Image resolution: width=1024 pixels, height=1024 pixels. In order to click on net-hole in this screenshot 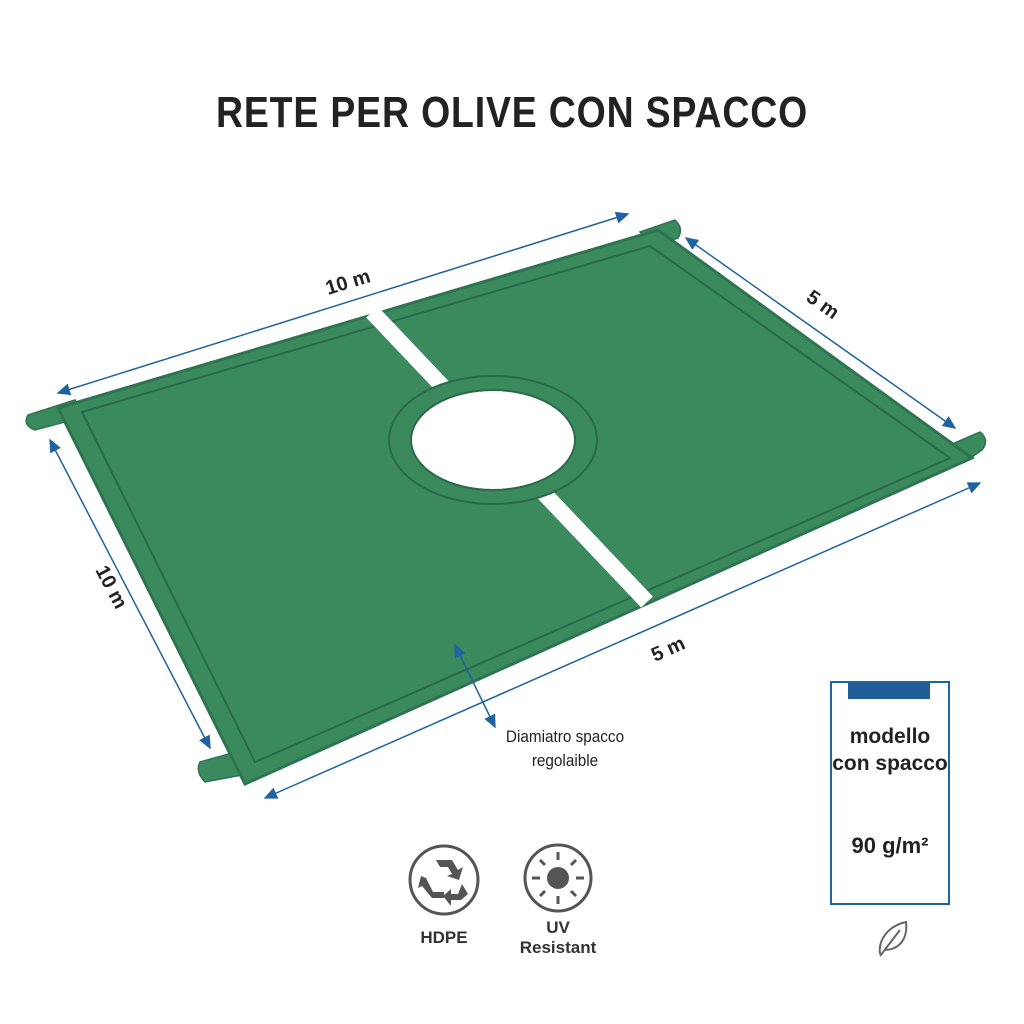, I will do `click(493, 440)`.